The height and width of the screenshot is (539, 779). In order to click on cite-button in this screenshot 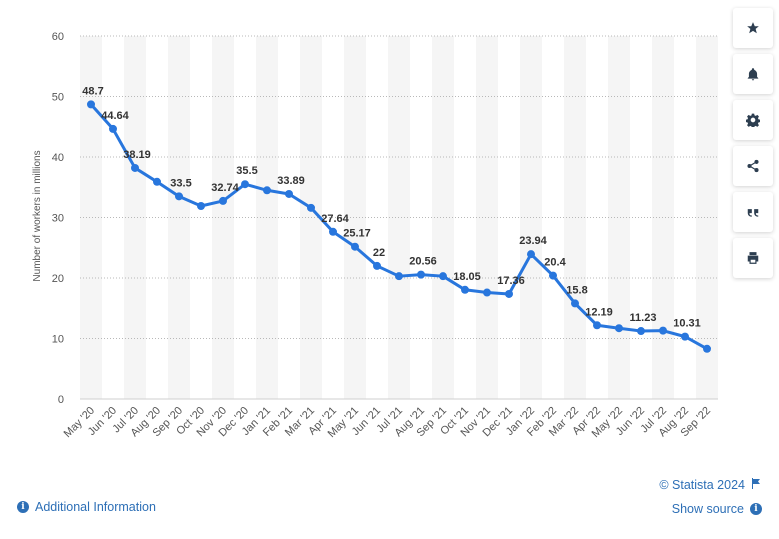, I will do `click(753, 212)`.